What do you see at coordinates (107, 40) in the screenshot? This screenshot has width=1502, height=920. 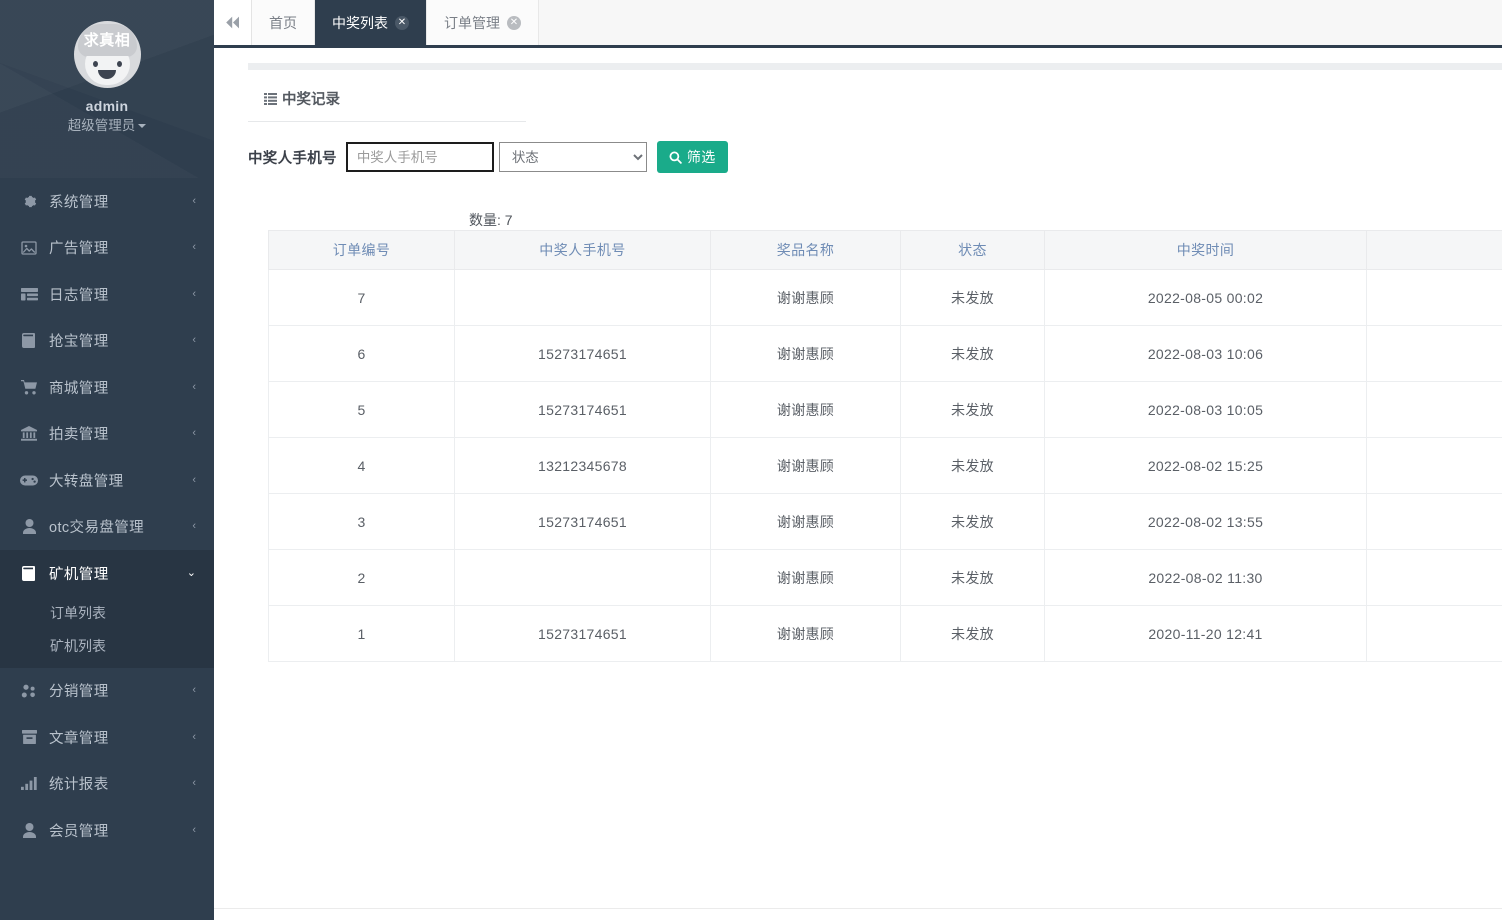 I see `avatar-nickname: 求真相` at bounding box center [107, 40].